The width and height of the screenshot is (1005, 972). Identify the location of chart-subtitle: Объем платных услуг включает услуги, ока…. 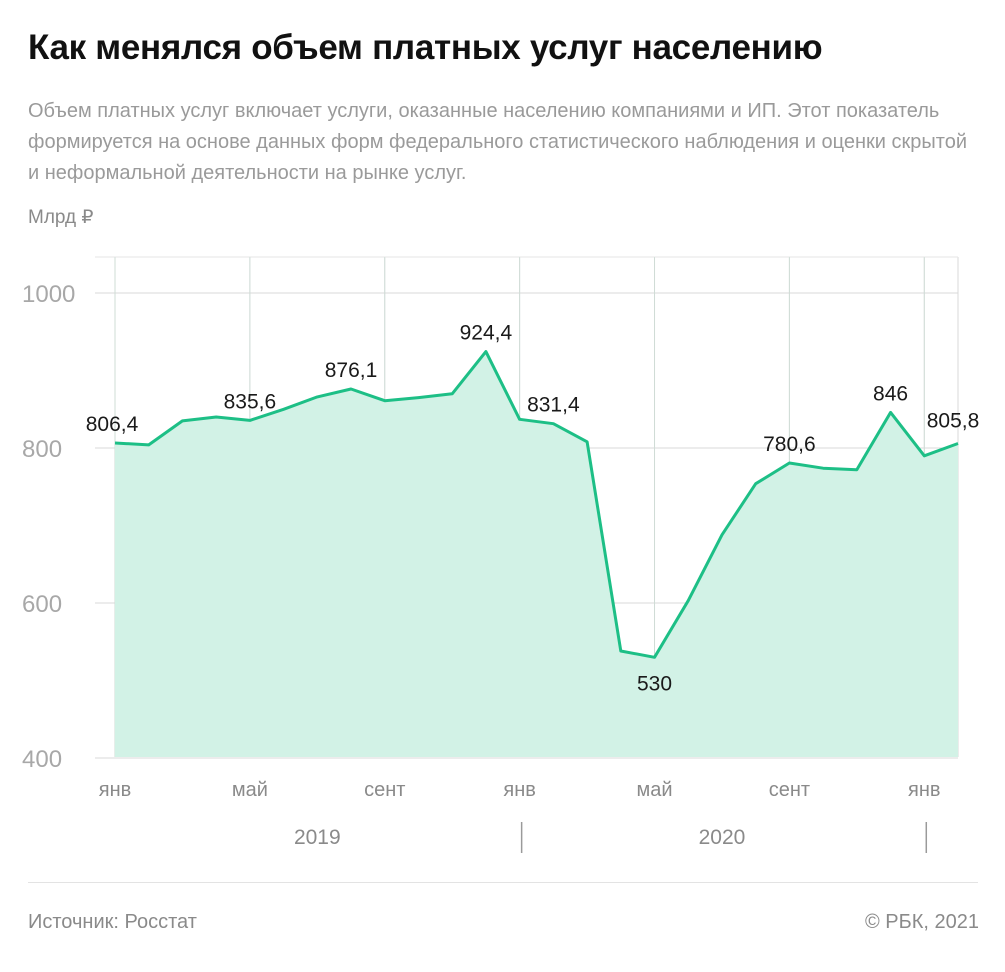
(497, 142).